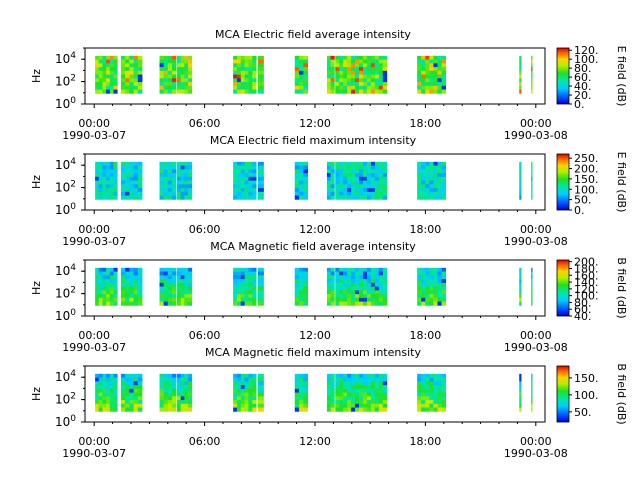 Image resolution: width=640 pixels, height=484 pixels. Describe the element at coordinates (563, 394) in the screenshot. I see `colorbar` at that location.